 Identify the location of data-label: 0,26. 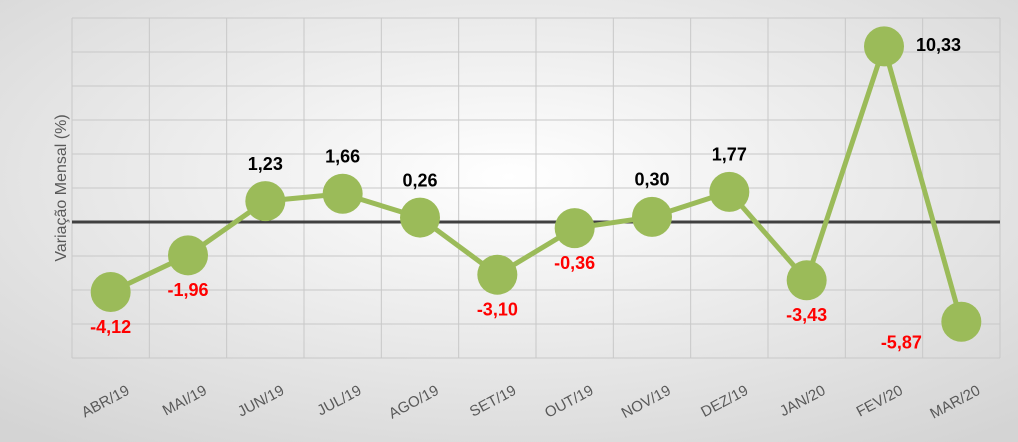
(419, 180).